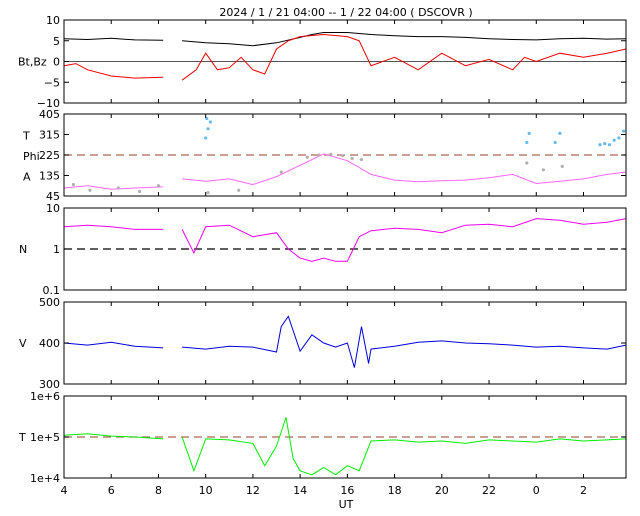 This screenshot has height=516, width=640. I want to click on x-tick-label-10: 0, so click(536, 490).